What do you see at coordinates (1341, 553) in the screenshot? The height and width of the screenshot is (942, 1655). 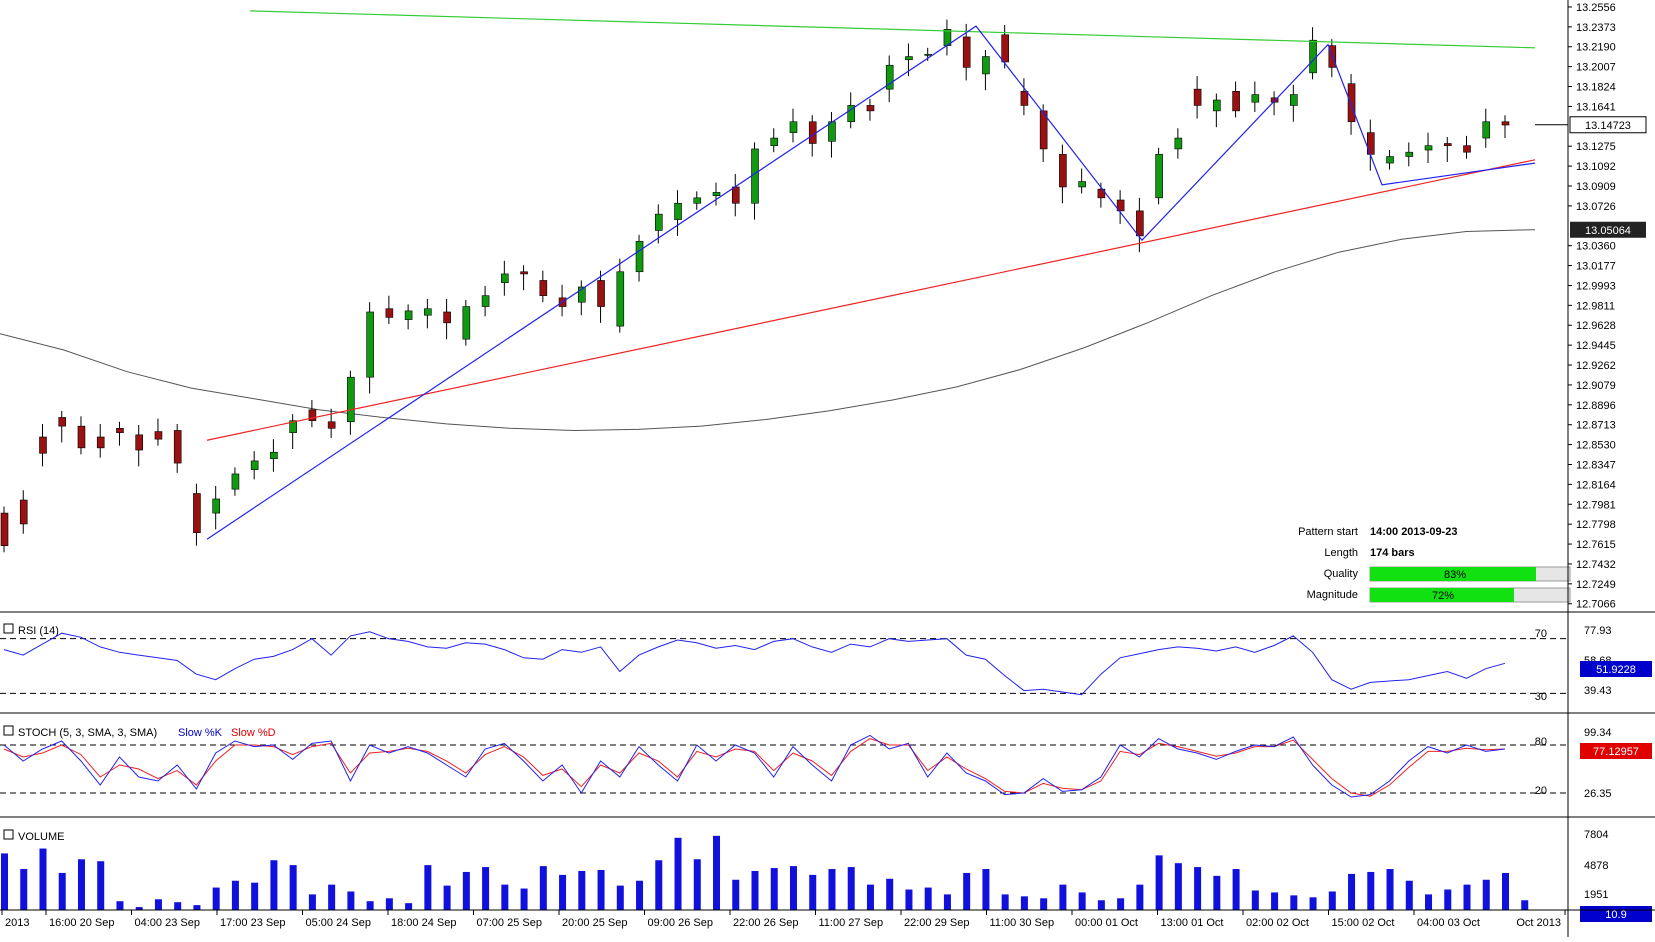 I see `length-label: Length` at bounding box center [1341, 553].